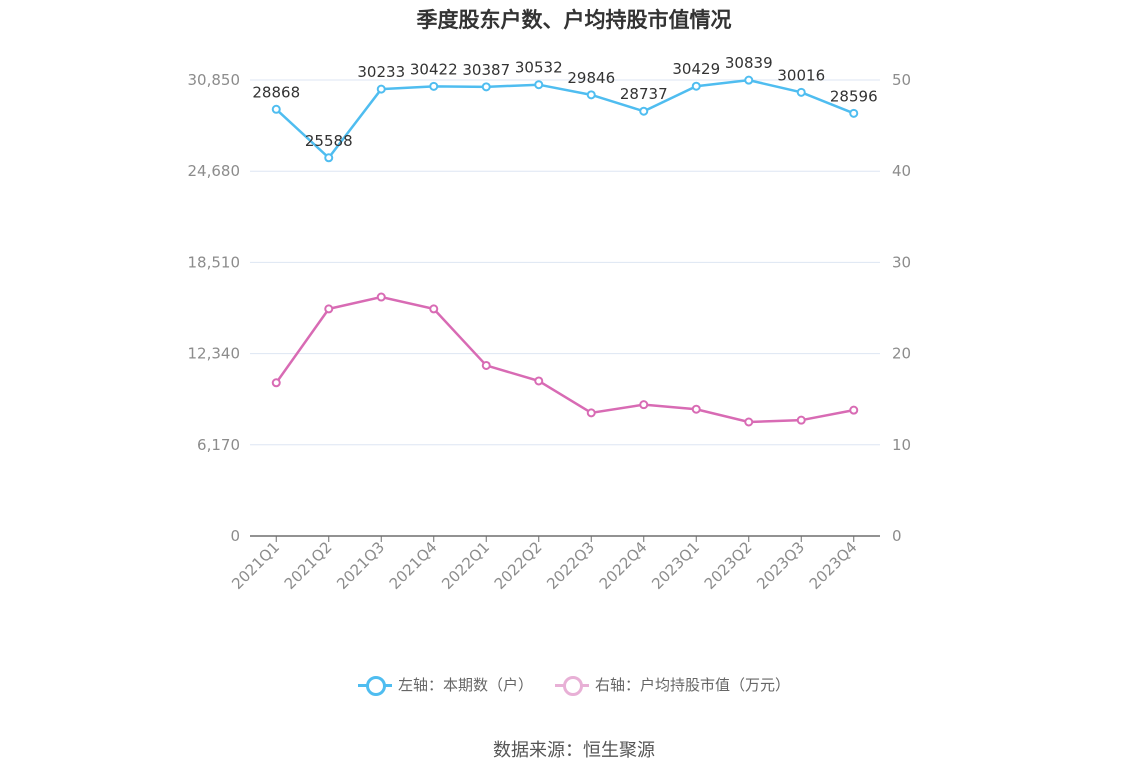 The image size is (1148, 776). What do you see at coordinates (381, 72) in the screenshot?
I see `data-label: 30233` at bounding box center [381, 72].